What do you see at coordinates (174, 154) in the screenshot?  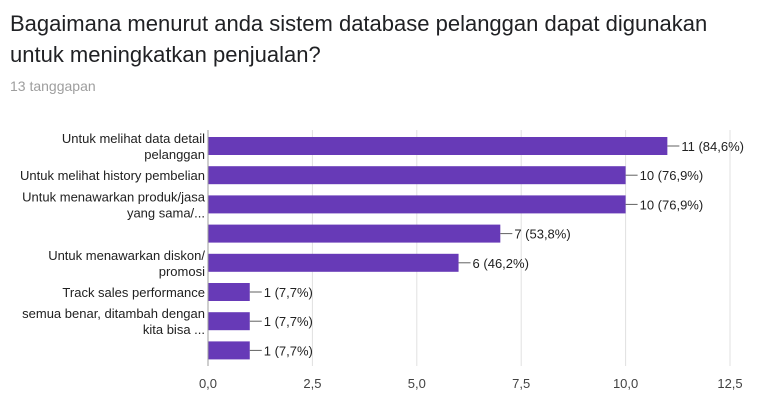 I see `category-label-line: pelanggan` at bounding box center [174, 154].